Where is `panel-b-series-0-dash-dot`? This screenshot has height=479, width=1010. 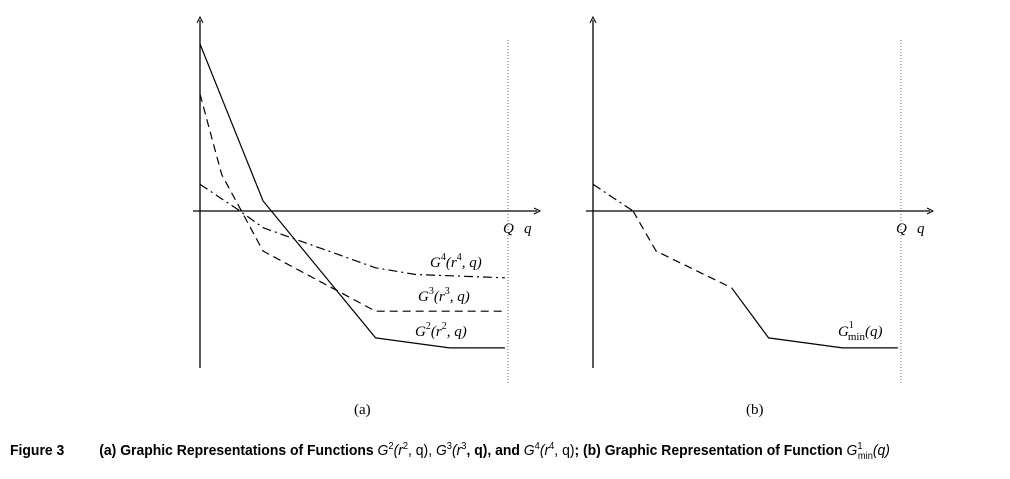 panel-b-series-0-dash-dot is located at coordinates (613, 197).